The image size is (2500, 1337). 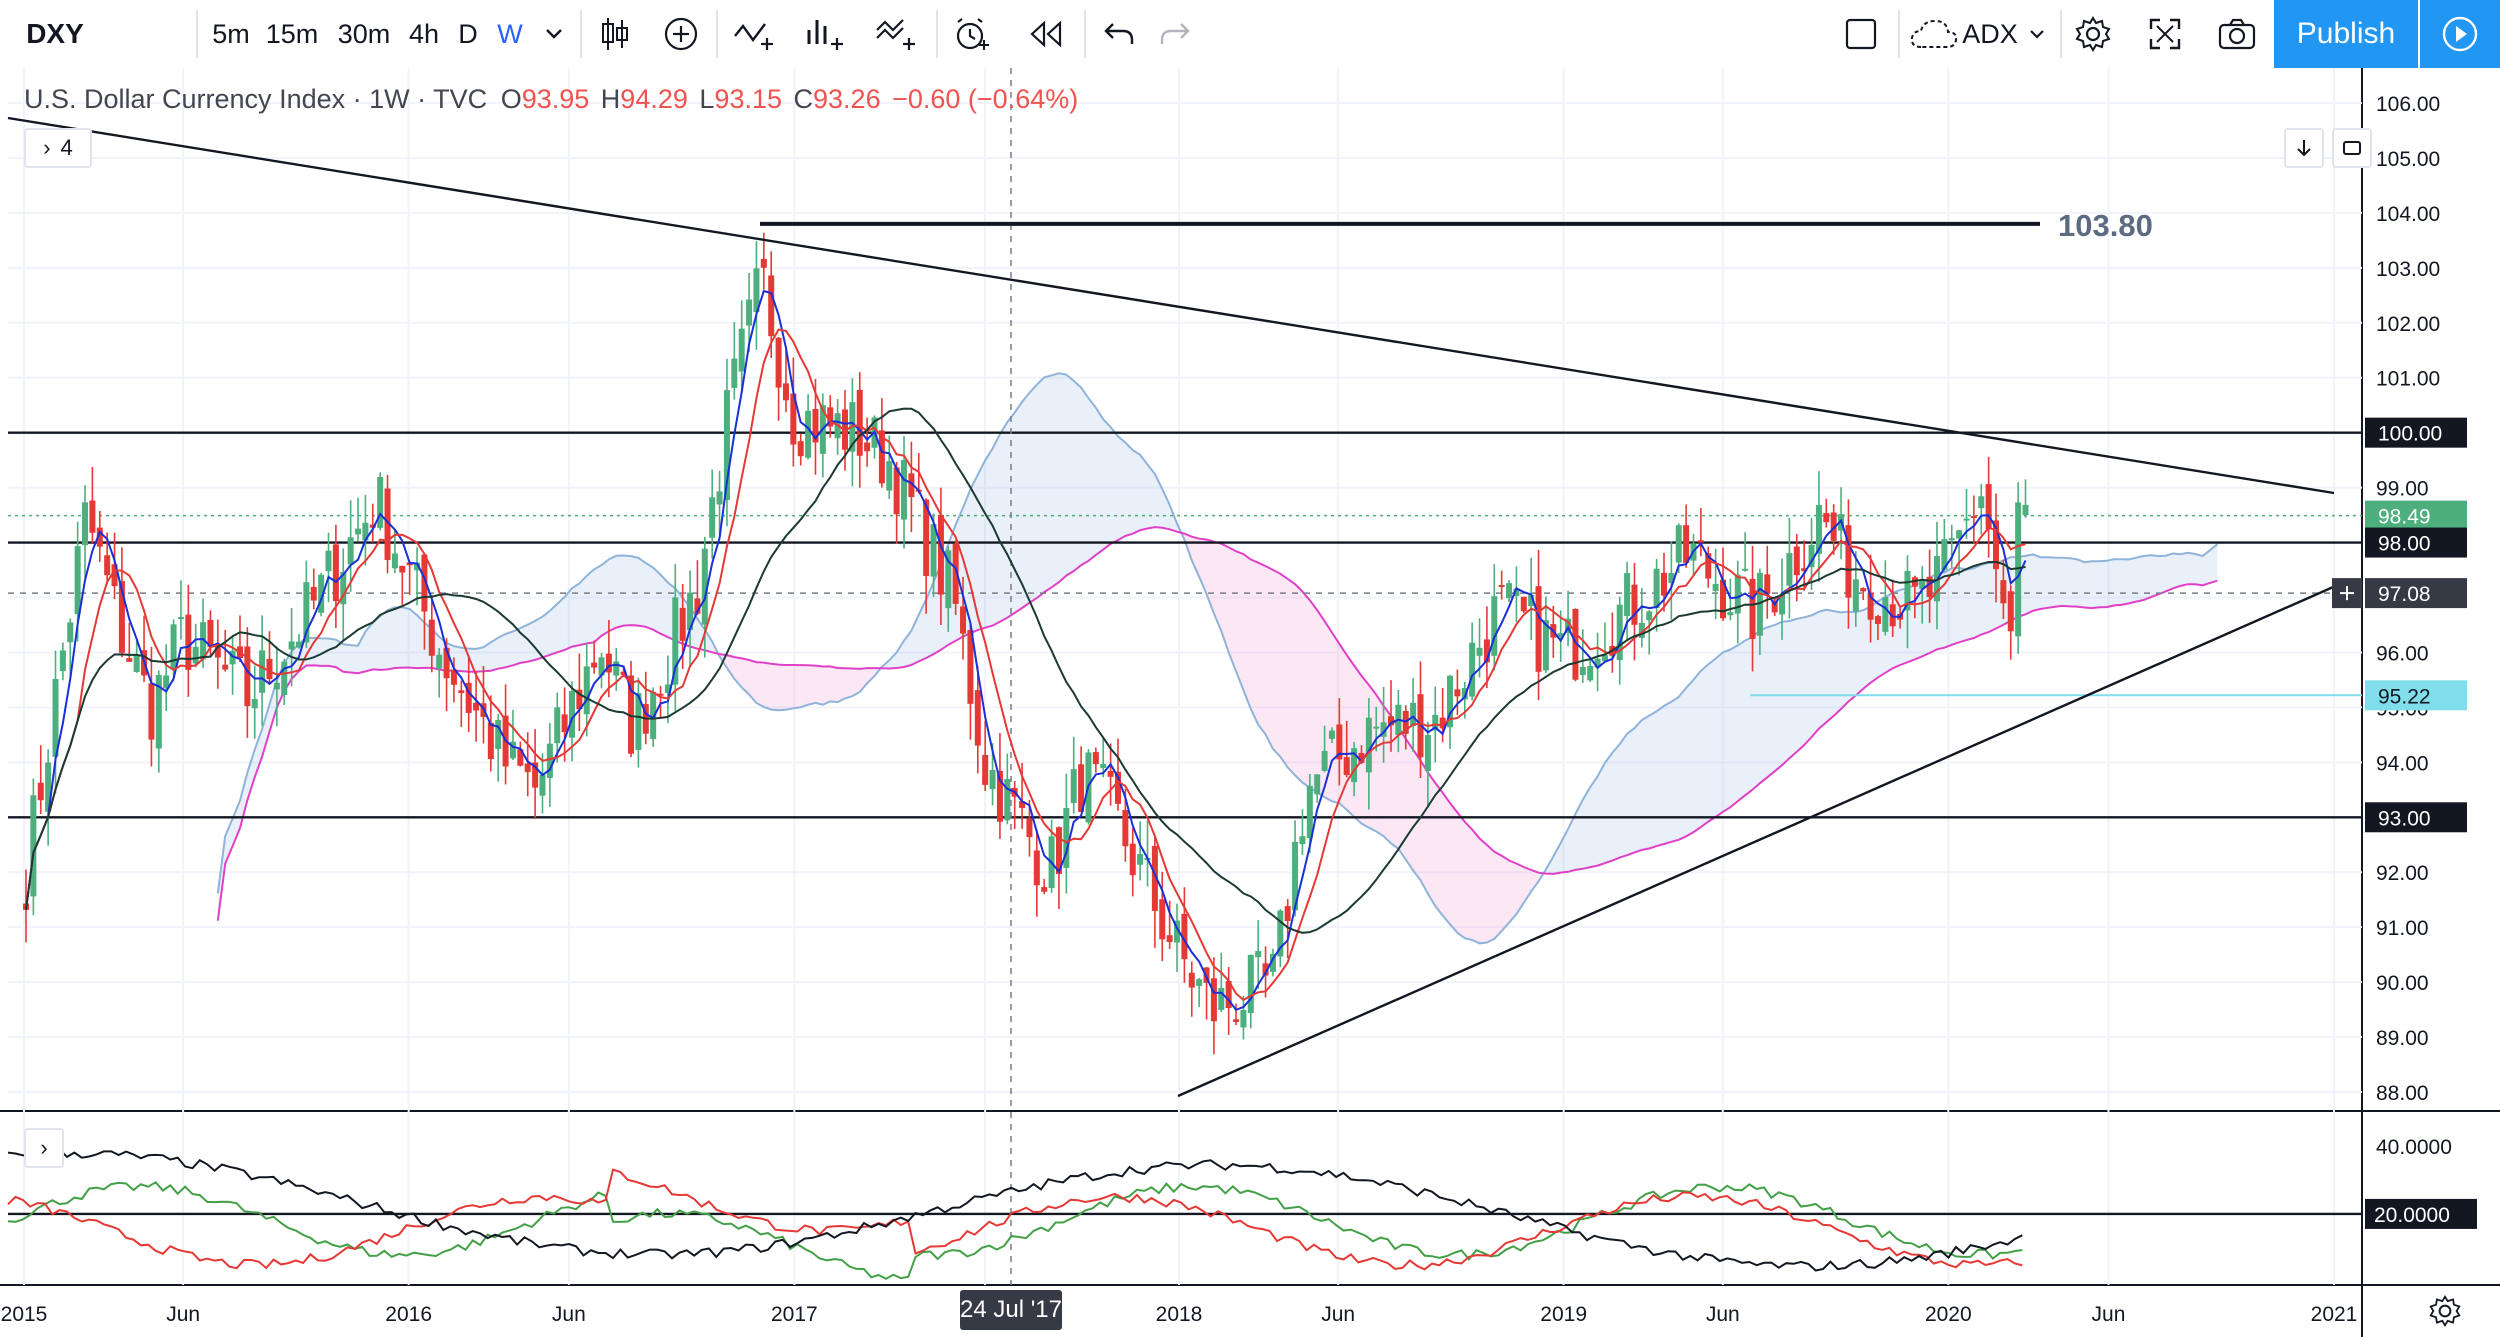 What do you see at coordinates (2165, 34) in the screenshot?
I see `fullscreen-icon` at bounding box center [2165, 34].